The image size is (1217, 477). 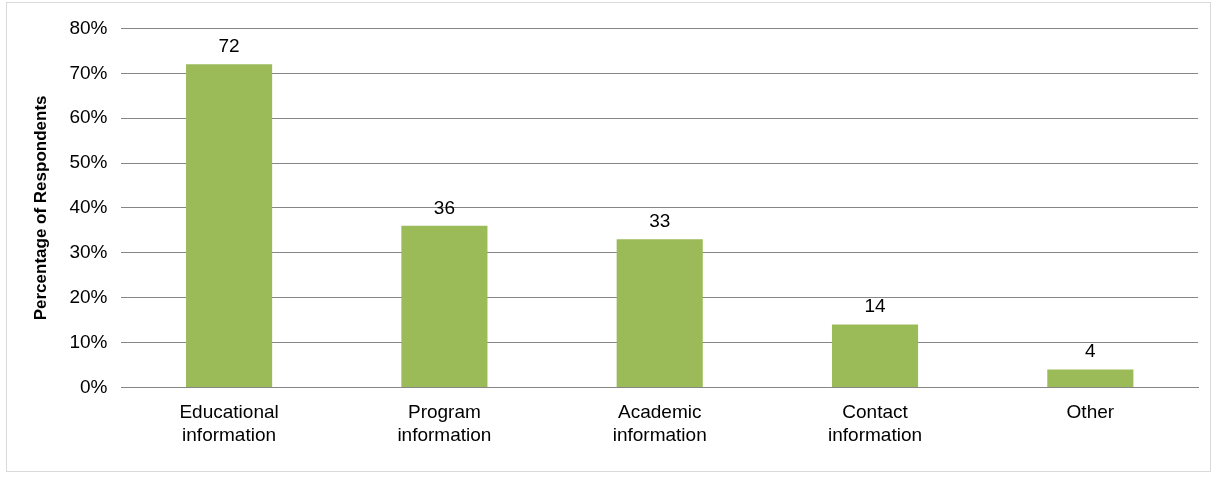 I want to click on y-axis-title: Percentage of Respondents, so click(x=40, y=208).